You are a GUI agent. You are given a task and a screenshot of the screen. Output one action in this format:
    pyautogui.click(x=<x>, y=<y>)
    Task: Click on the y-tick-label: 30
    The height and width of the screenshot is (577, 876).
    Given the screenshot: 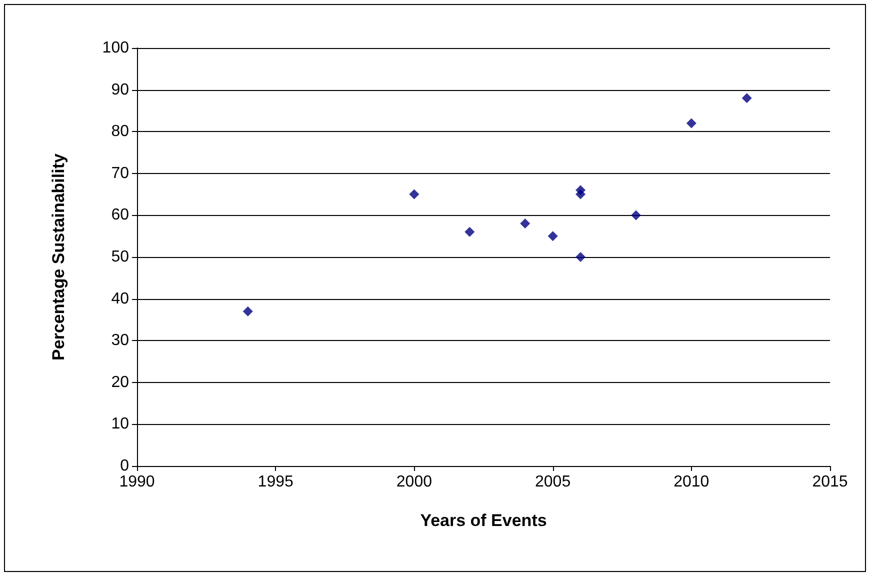 What is the action you would take?
    pyautogui.click(x=120, y=341)
    